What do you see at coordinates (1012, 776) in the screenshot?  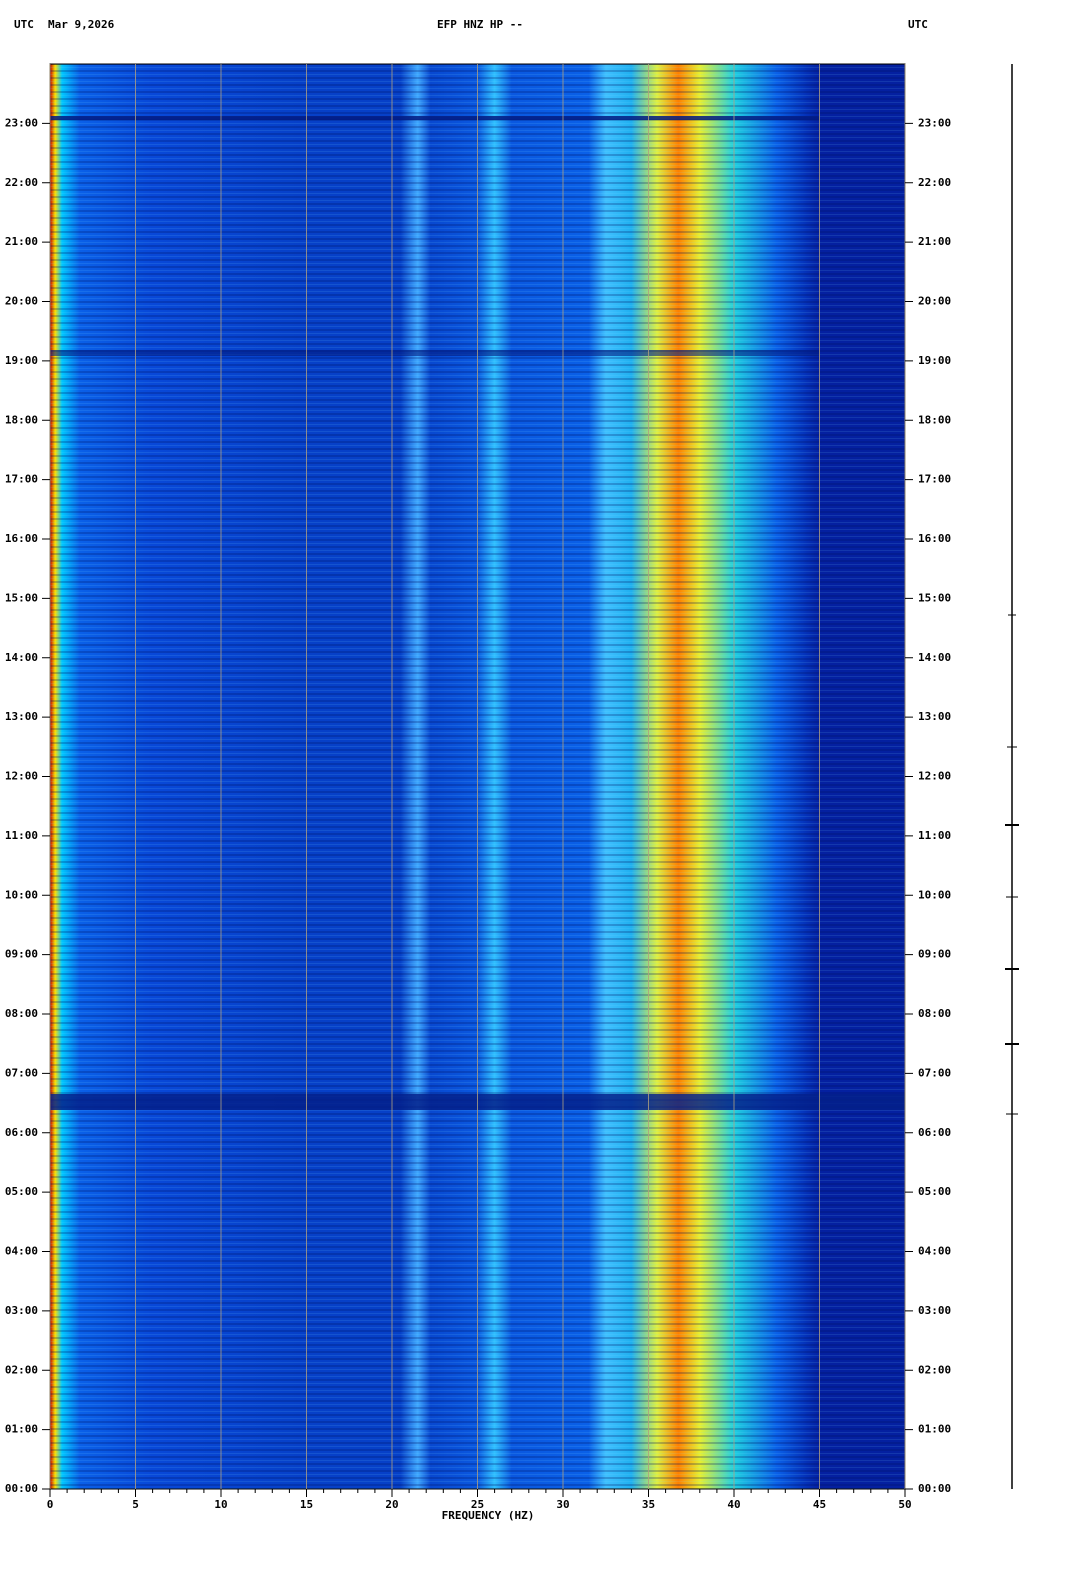 I see `trace` at bounding box center [1012, 776].